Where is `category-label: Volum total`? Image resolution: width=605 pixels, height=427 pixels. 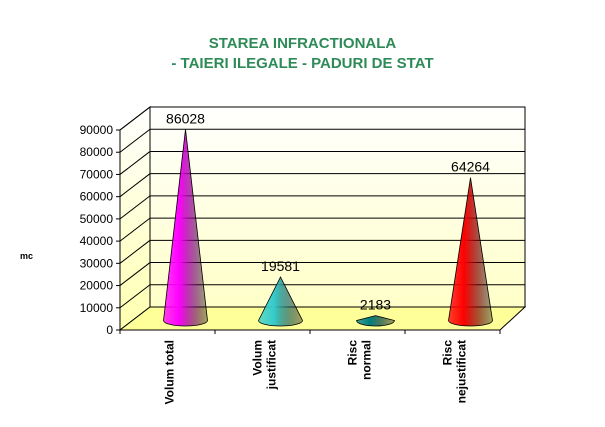 category-label: Volum total is located at coordinates (170, 372).